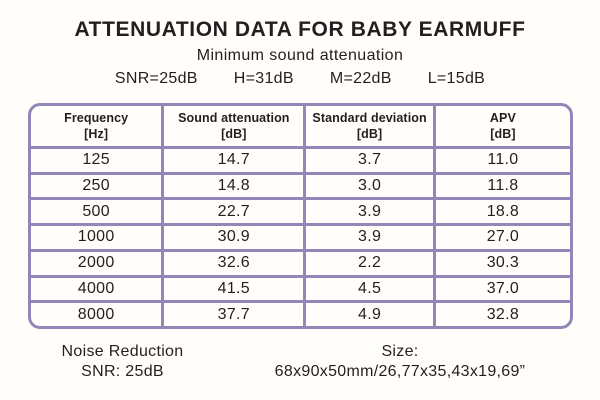  What do you see at coordinates (234, 314) in the screenshot?
I see `table-cell-r6-c1: 37.7` at bounding box center [234, 314].